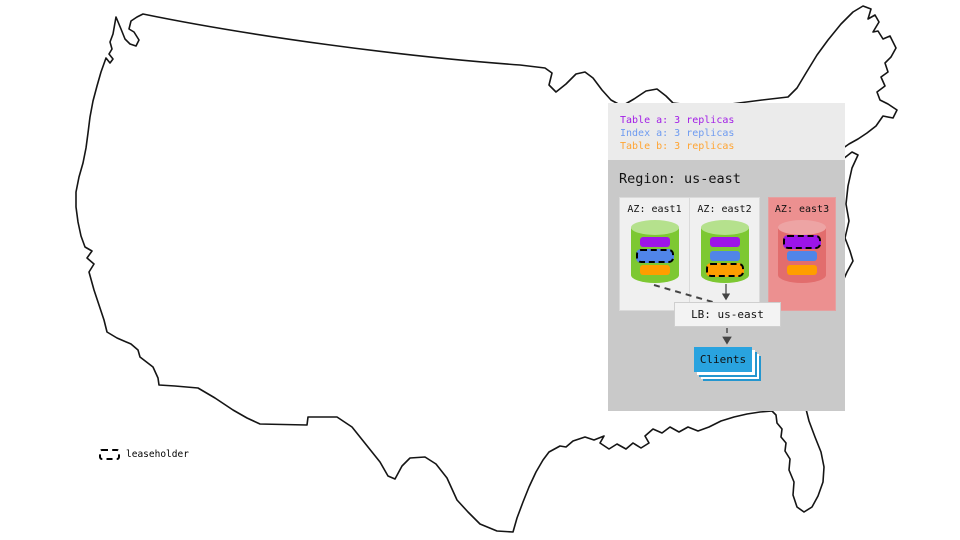  I want to click on legend-line-table-a: Table a: 3 replicas, so click(677, 120).